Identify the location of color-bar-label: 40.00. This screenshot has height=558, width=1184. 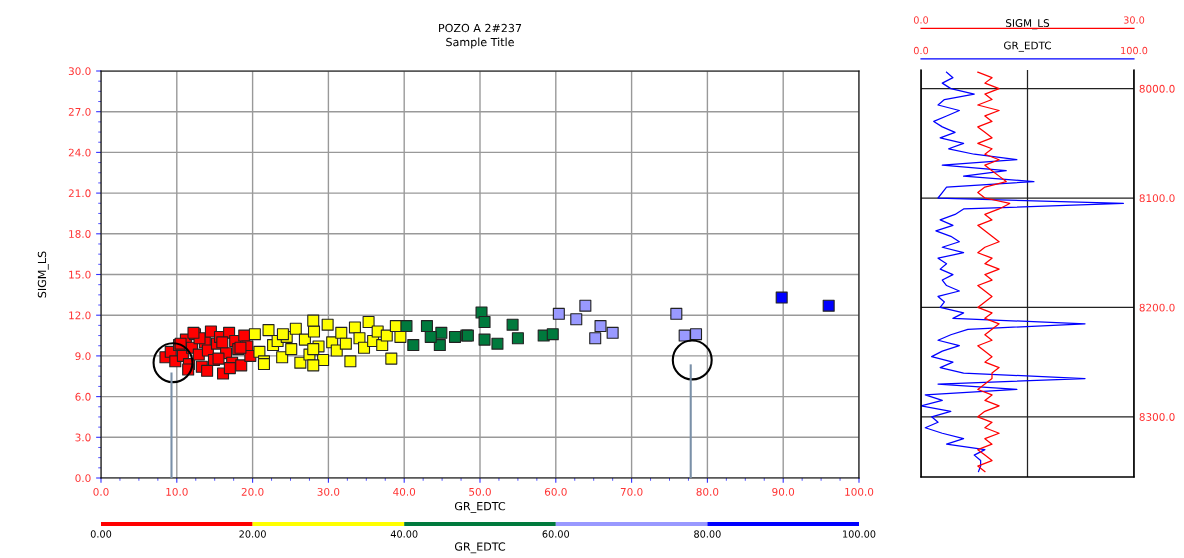
(404, 534).